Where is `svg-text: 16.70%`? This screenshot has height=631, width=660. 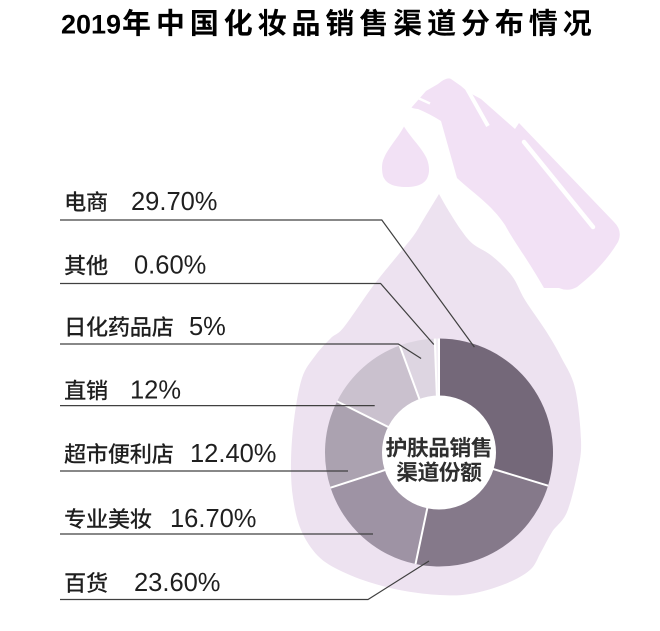 svg-text: 16.70% is located at coordinates (213, 519).